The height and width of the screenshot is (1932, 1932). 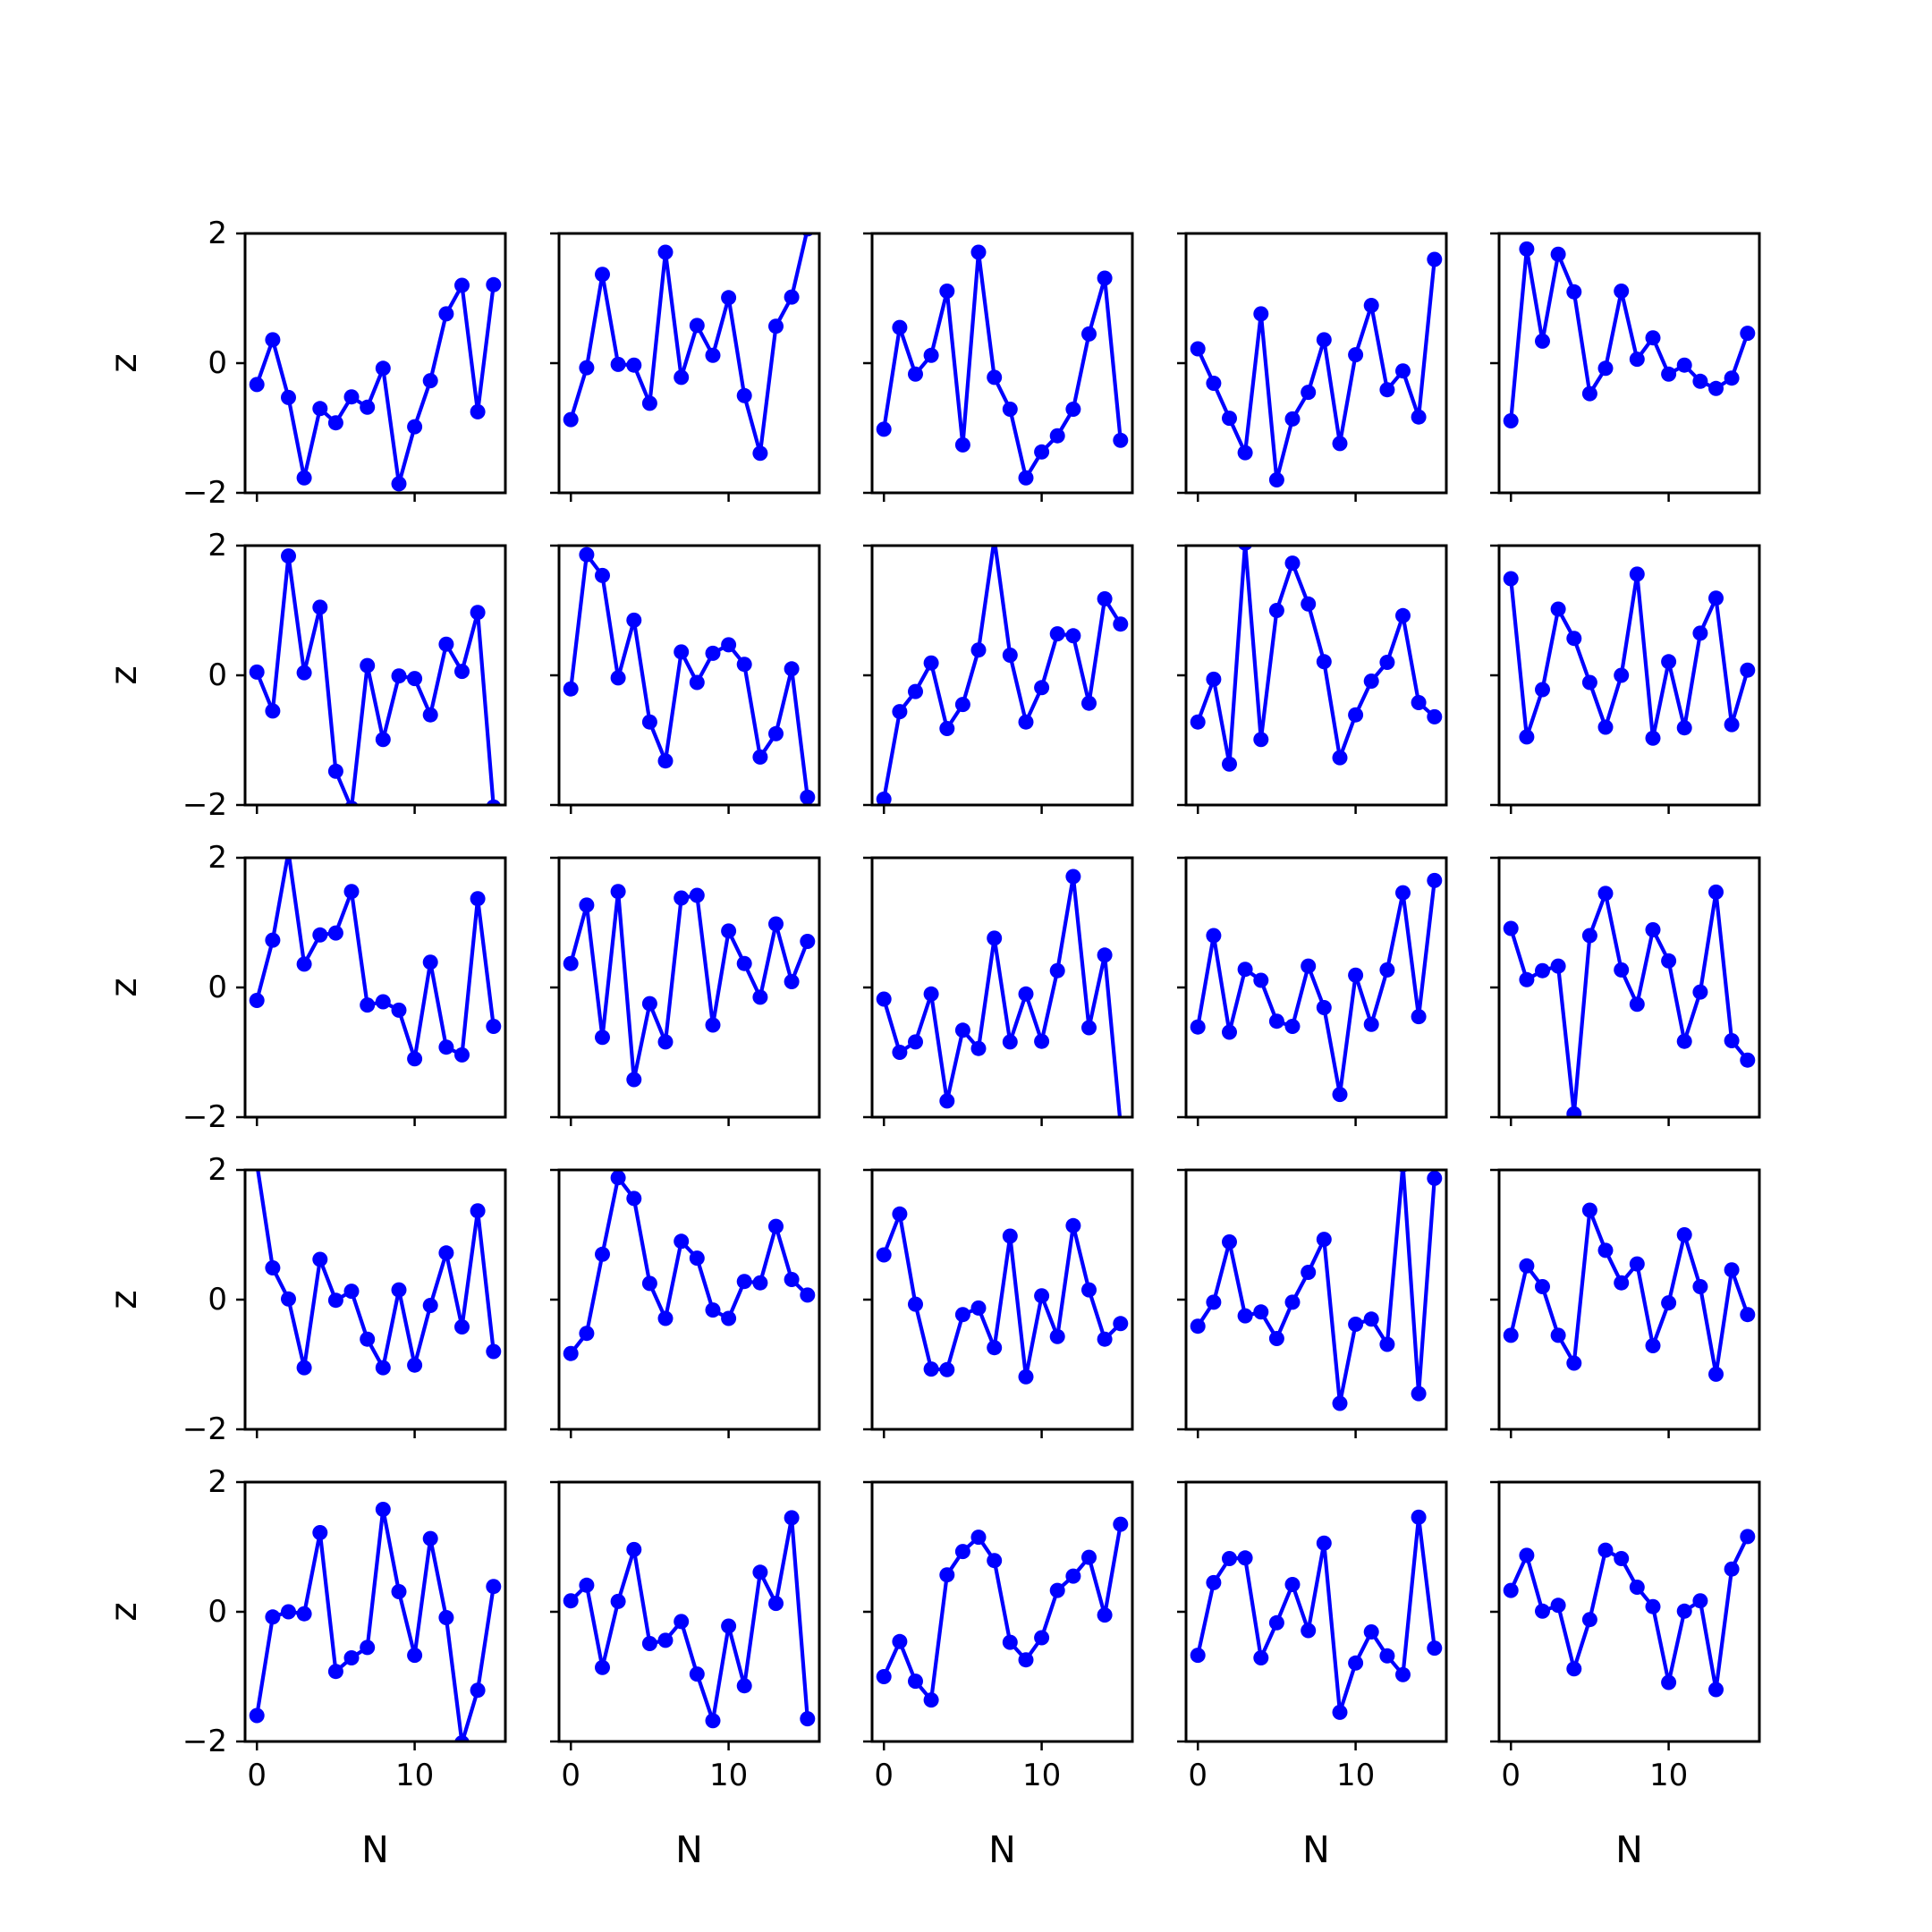 I want to click on subplot-r4-c2: 0 10N, so click(x=998, y=1675).